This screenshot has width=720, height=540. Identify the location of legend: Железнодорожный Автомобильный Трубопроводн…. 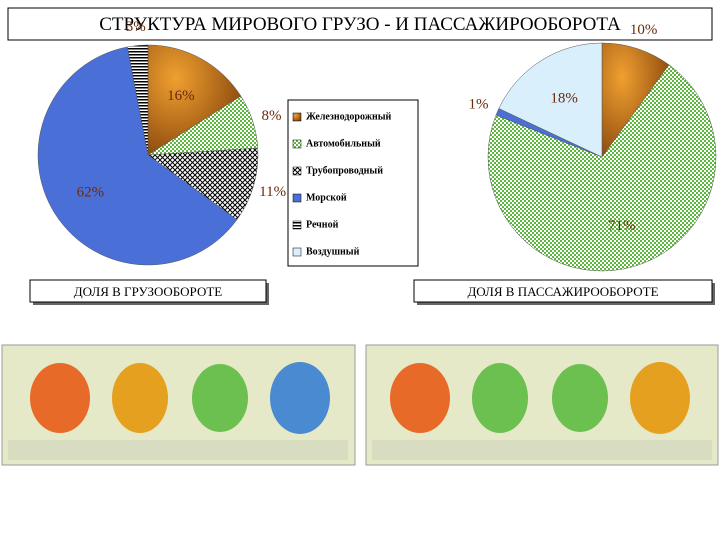
(353, 183).